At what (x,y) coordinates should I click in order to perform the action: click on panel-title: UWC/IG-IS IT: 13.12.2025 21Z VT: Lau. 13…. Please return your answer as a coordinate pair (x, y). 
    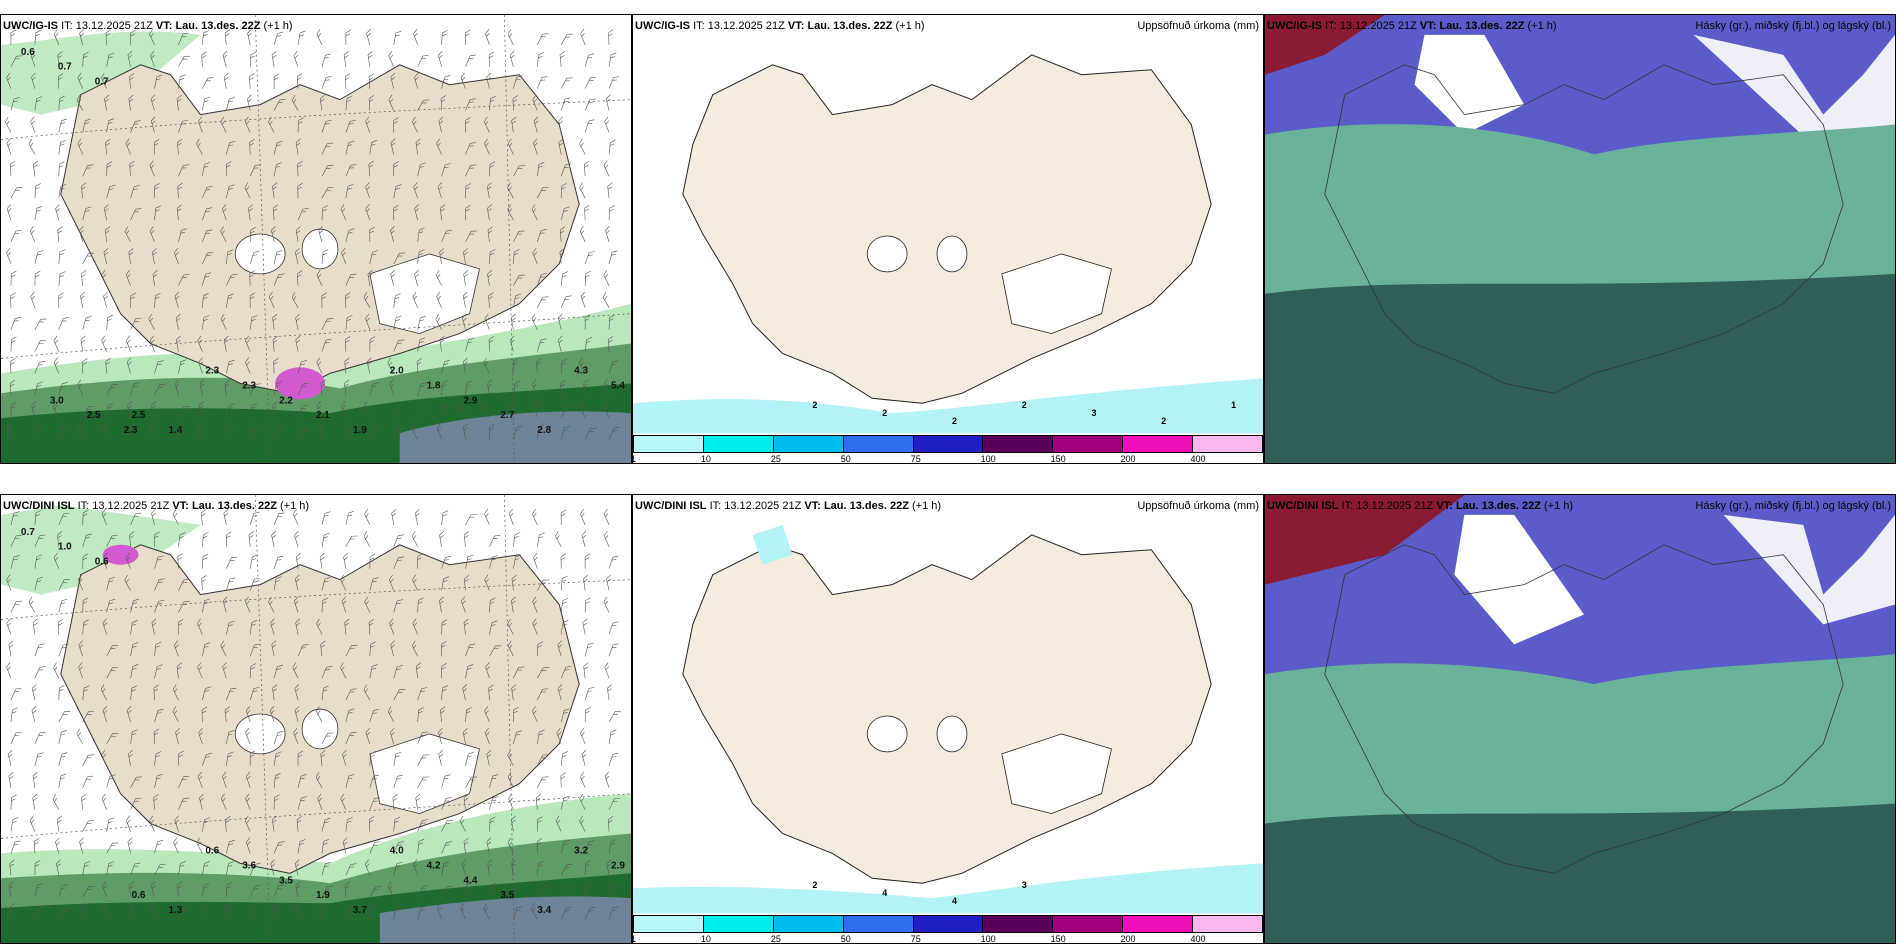
    Looking at the image, I should click on (316, 26).